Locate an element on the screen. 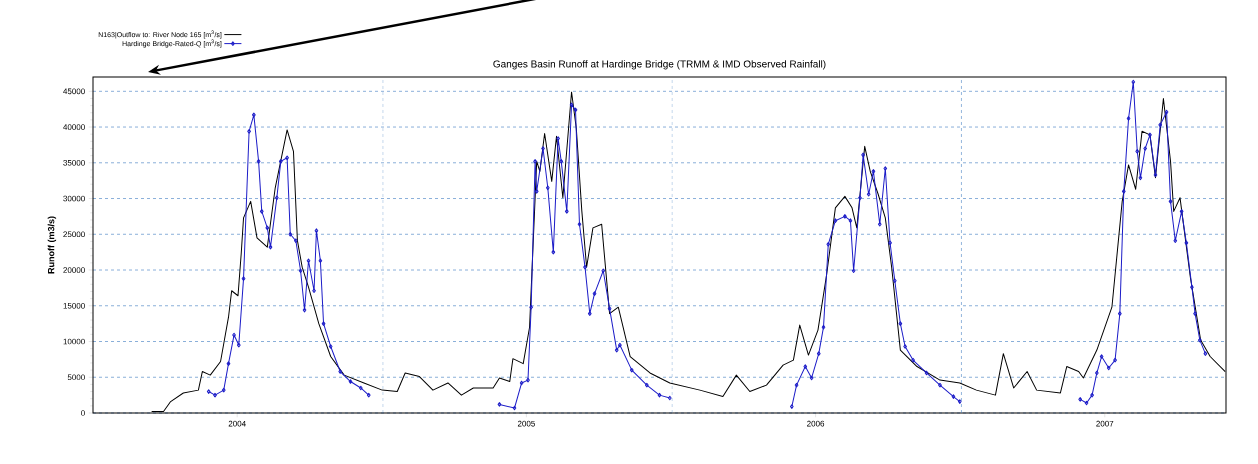 The image size is (1258, 464). y-tick-label: 15000 is located at coordinates (74, 305).